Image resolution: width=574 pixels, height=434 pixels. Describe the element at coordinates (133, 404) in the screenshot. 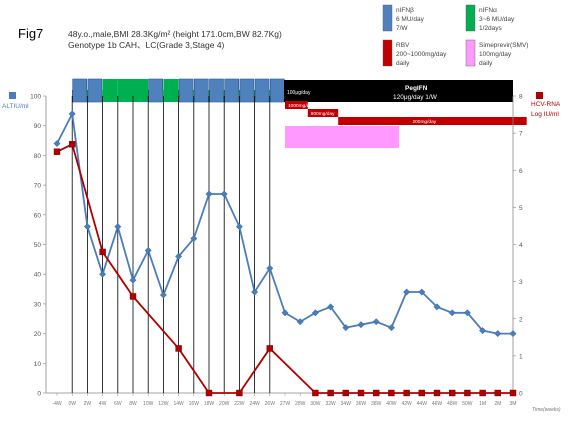

I see `x-tick-label: 8W` at that location.